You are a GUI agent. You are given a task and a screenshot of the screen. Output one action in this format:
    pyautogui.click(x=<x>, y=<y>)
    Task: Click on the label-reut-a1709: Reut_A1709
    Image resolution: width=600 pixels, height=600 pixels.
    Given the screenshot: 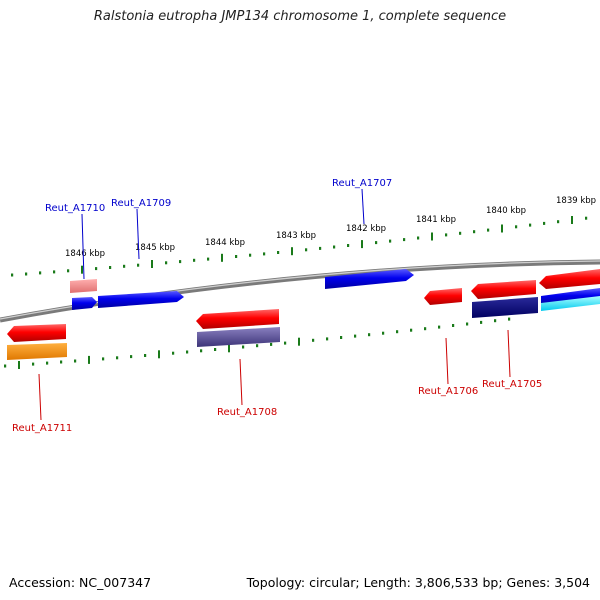 What is the action you would take?
    pyautogui.click(x=141, y=203)
    